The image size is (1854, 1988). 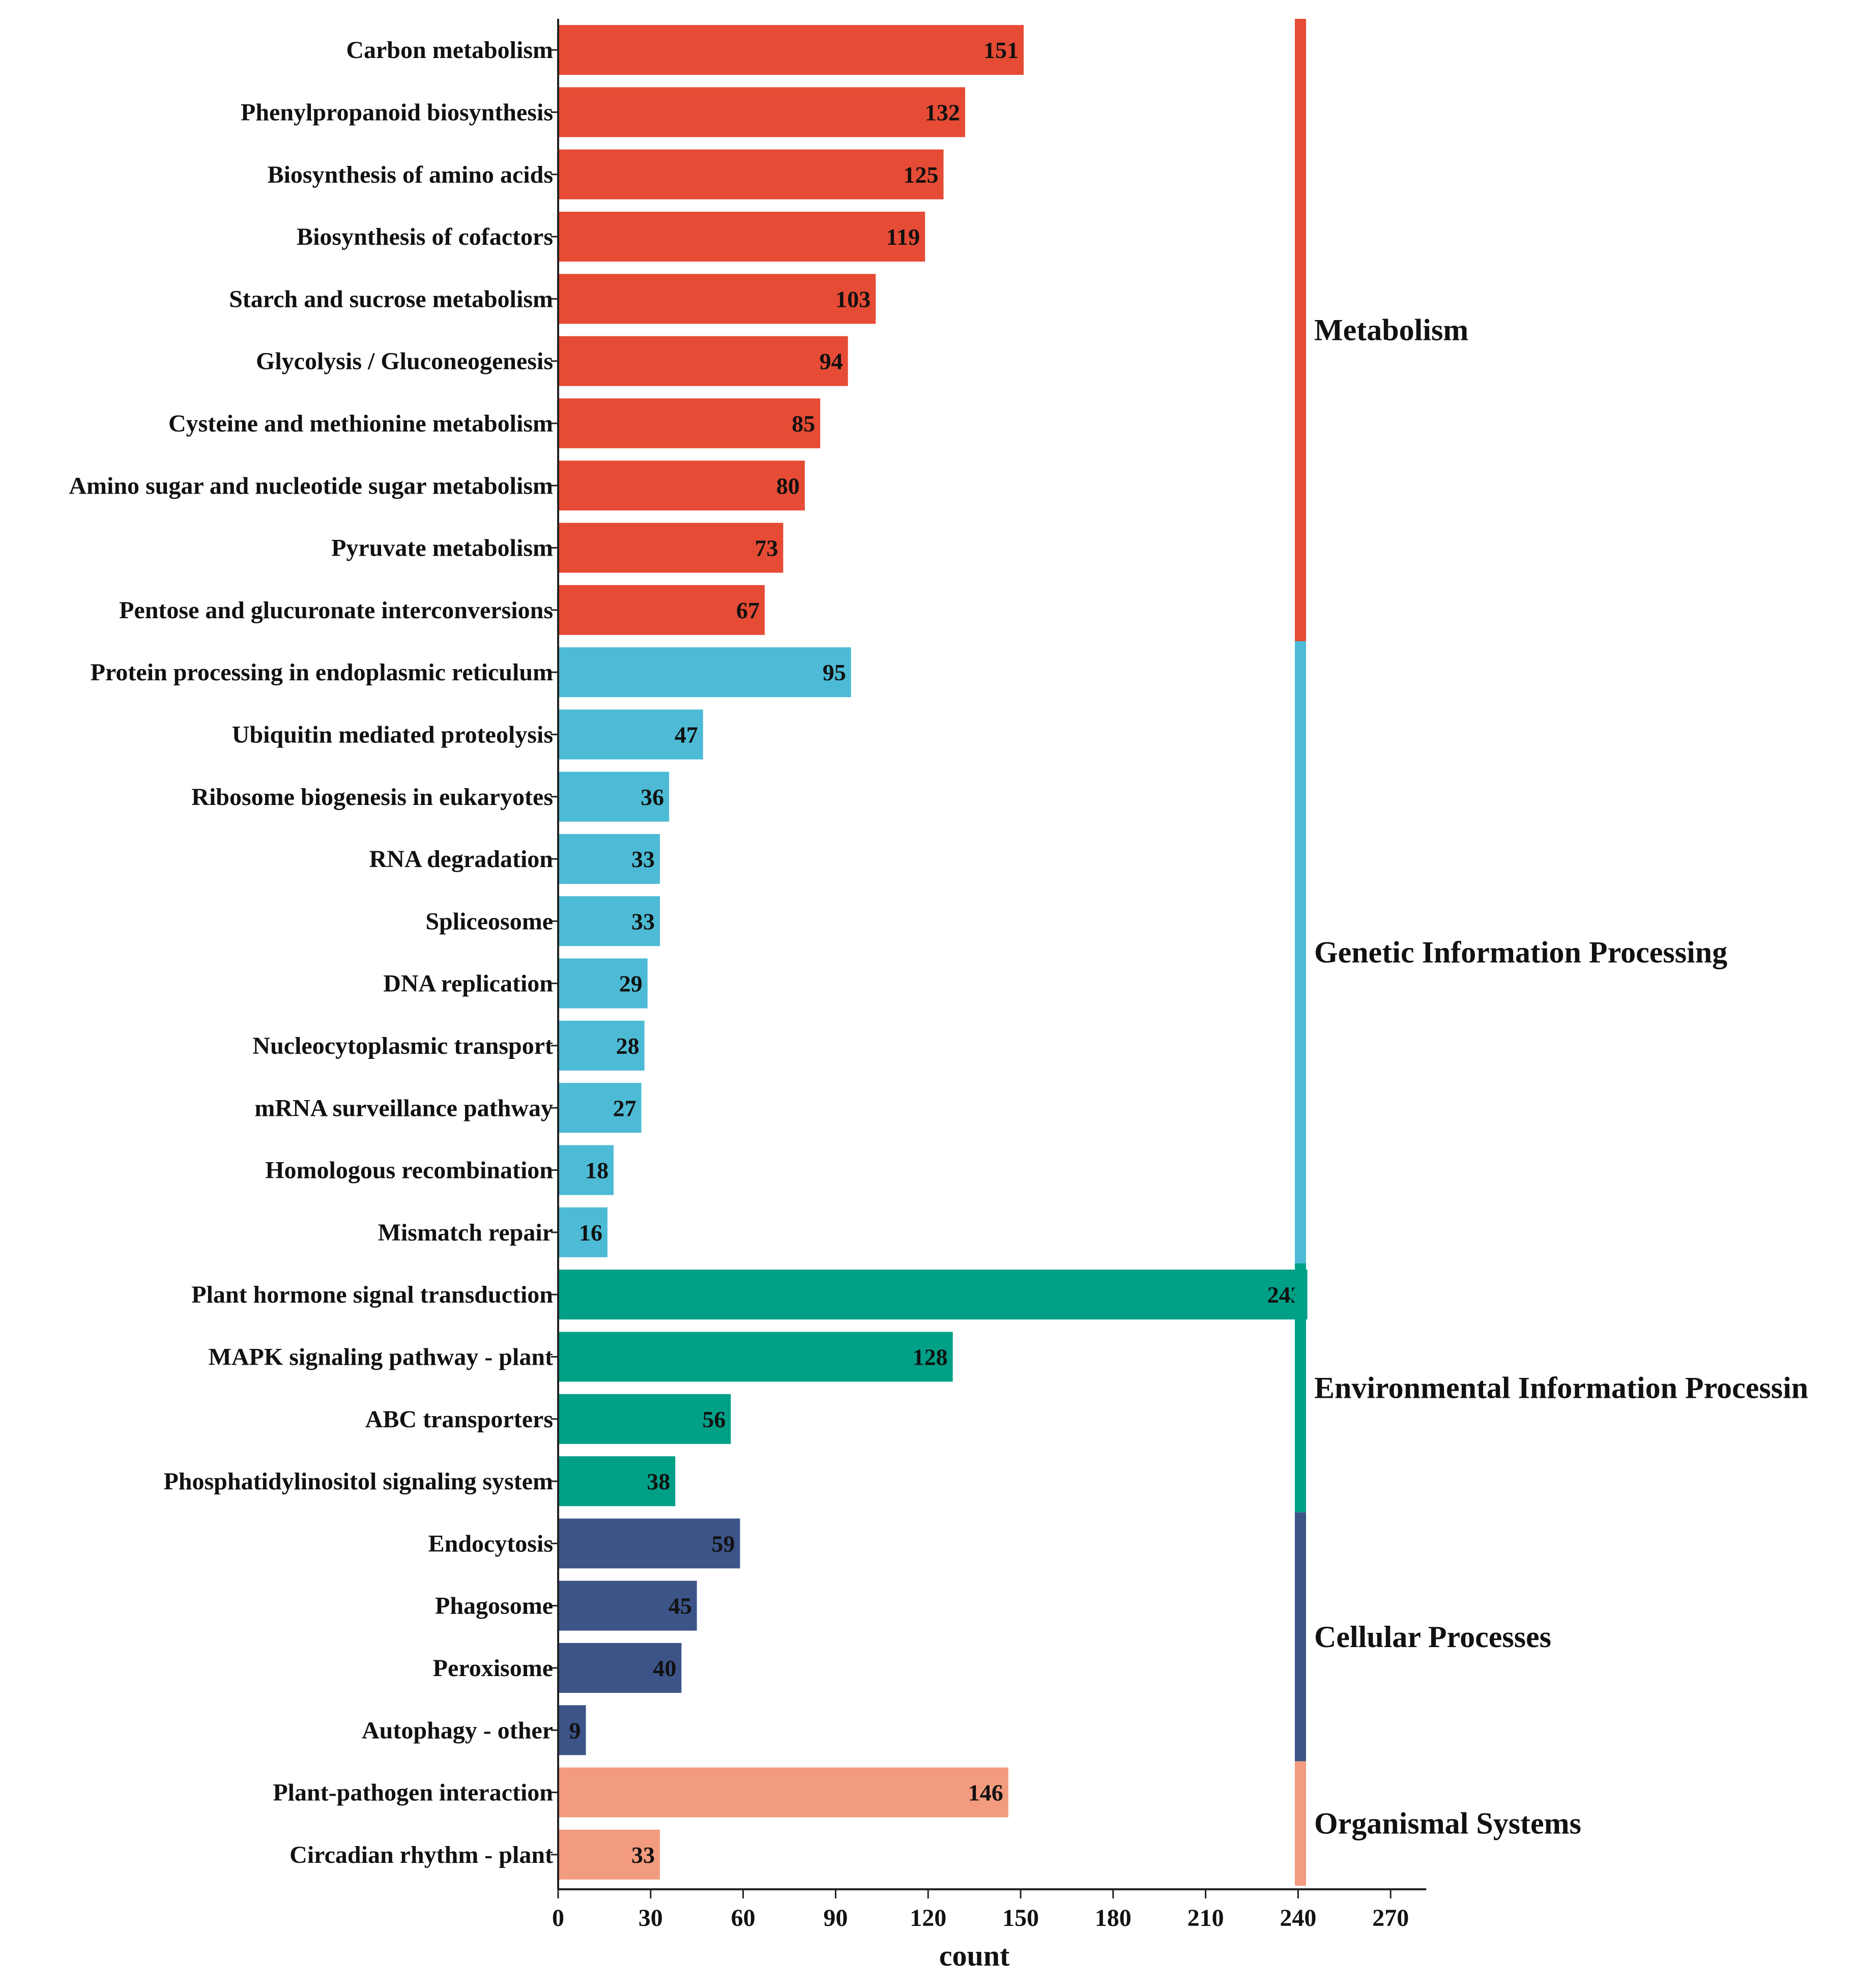 What do you see at coordinates (494, 1606) in the screenshot?
I see `category-label: Phagosome` at bounding box center [494, 1606].